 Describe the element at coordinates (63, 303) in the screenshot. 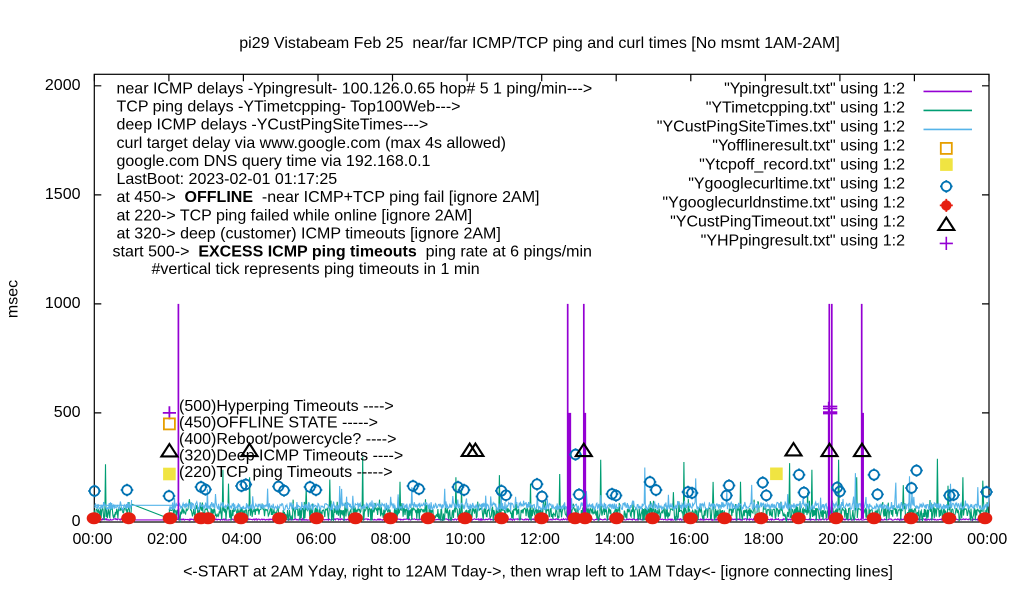

I see `svg-text: 1000` at that location.